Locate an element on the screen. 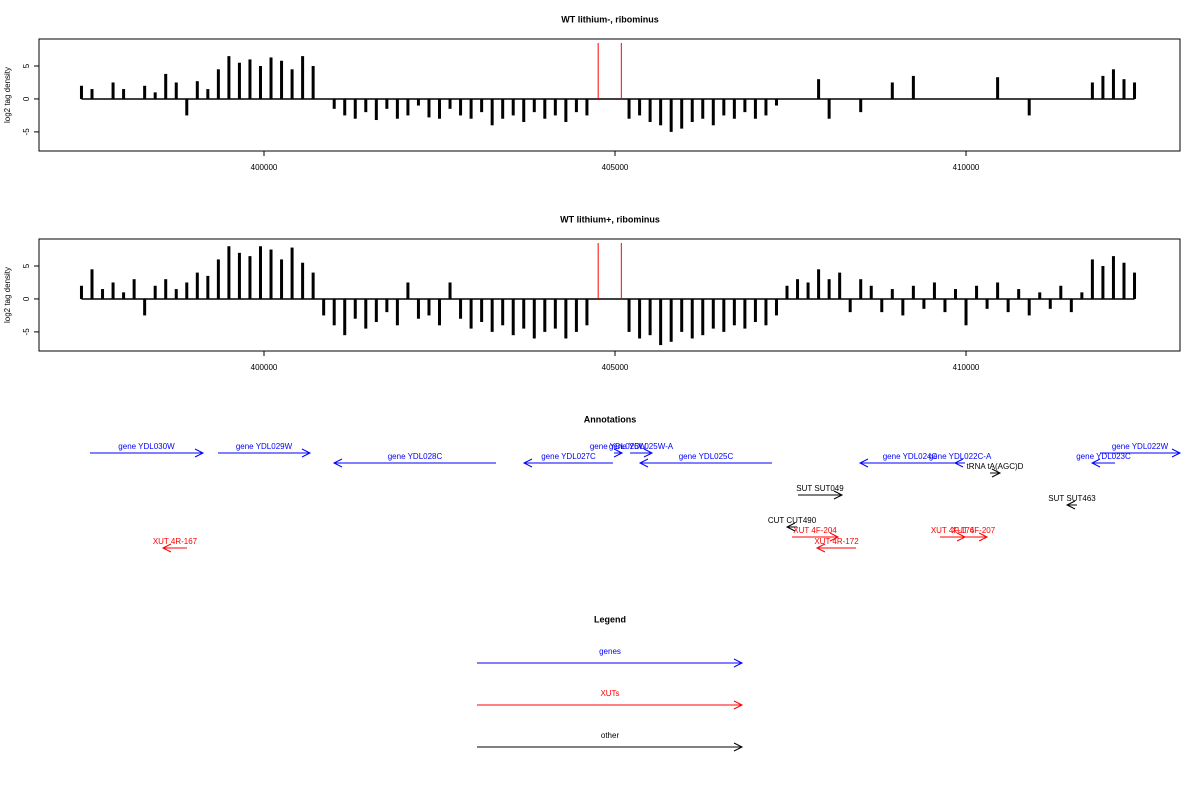 The width and height of the screenshot is (1200, 800). chart-title: WT lithium-, ribominus is located at coordinates (610, 19).